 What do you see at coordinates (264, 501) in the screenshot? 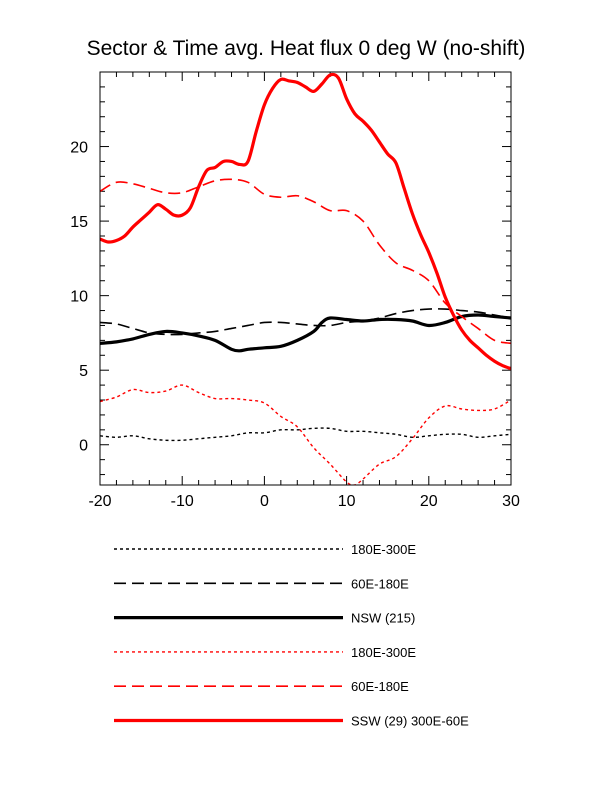
I see `x-tick-label: 0` at bounding box center [264, 501].